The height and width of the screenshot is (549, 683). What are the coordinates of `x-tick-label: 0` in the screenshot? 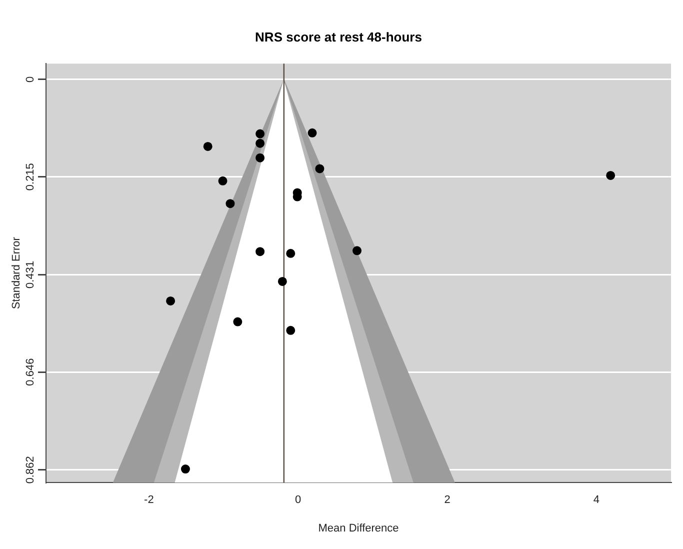 It's located at (298, 500).